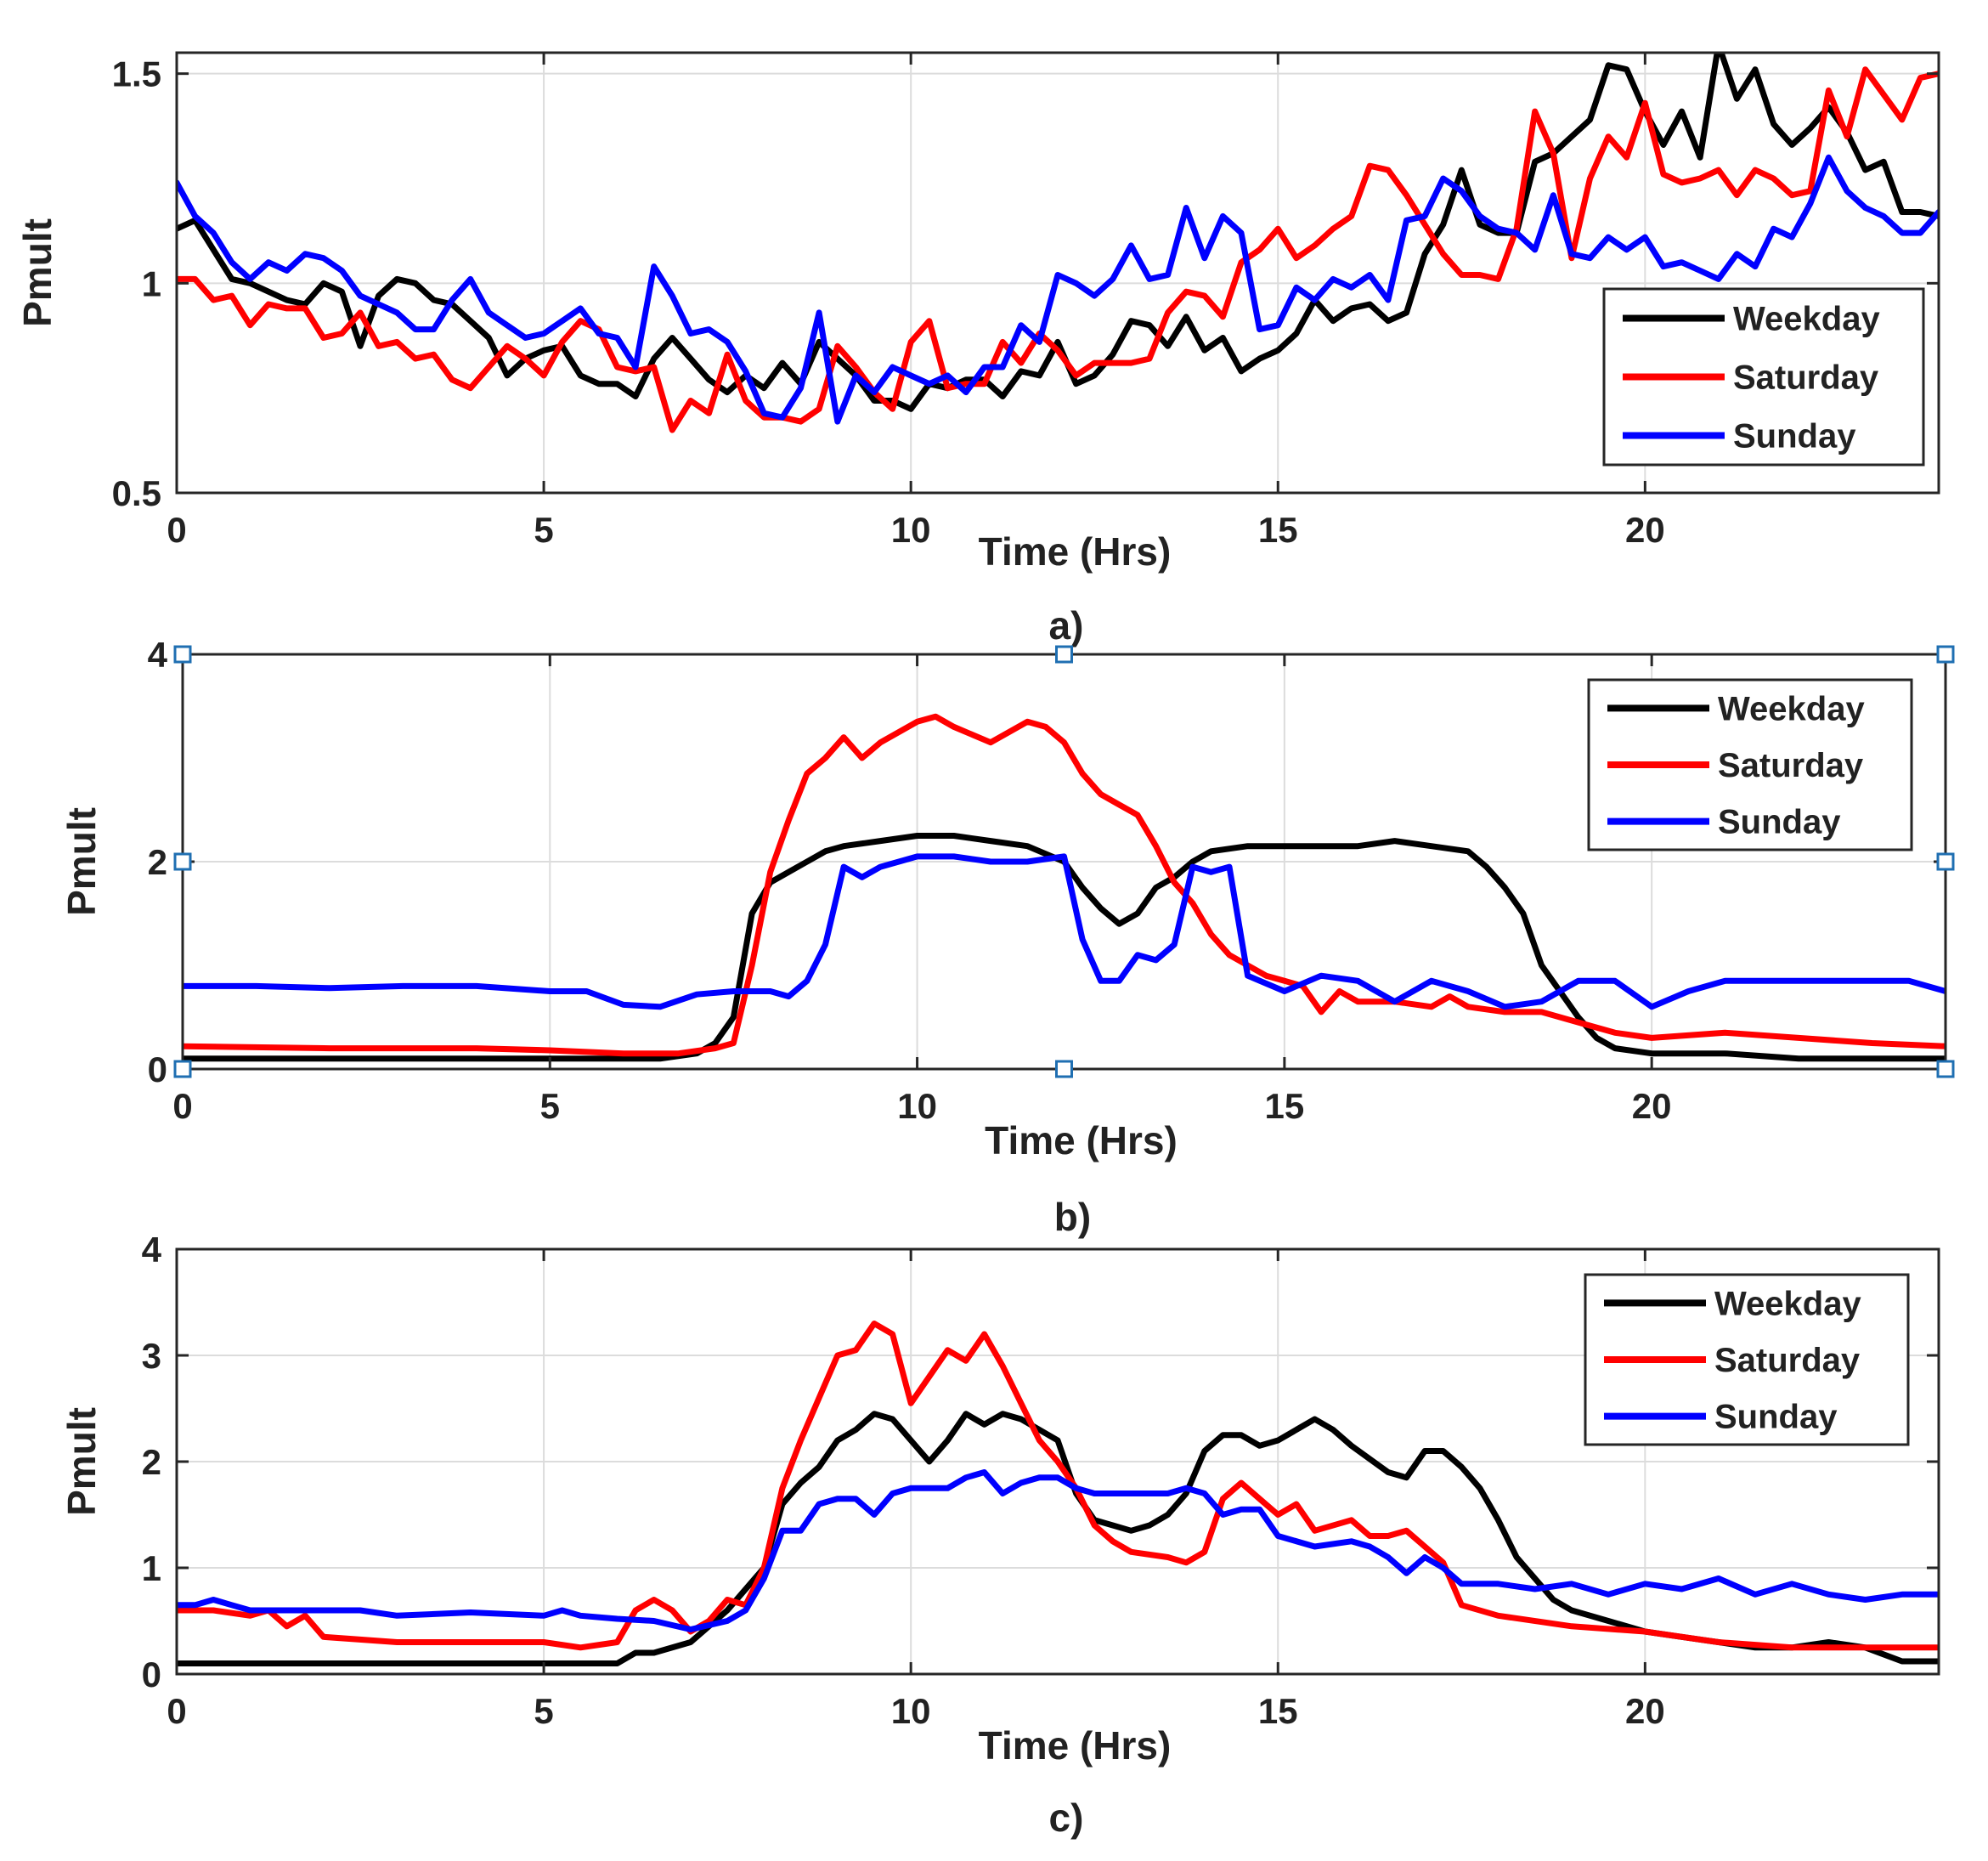 The width and height of the screenshot is (1988, 1861). I want to click on y-tick-label: 0.5, so click(136, 493).